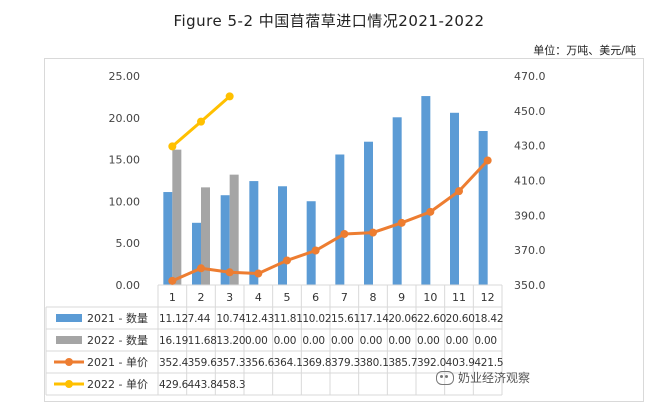 The image size is (658, 417). What do you see at coordinates (375, 319) in the screenshot?
I see `data-label: 17.14` at bounding box center [375, 319].